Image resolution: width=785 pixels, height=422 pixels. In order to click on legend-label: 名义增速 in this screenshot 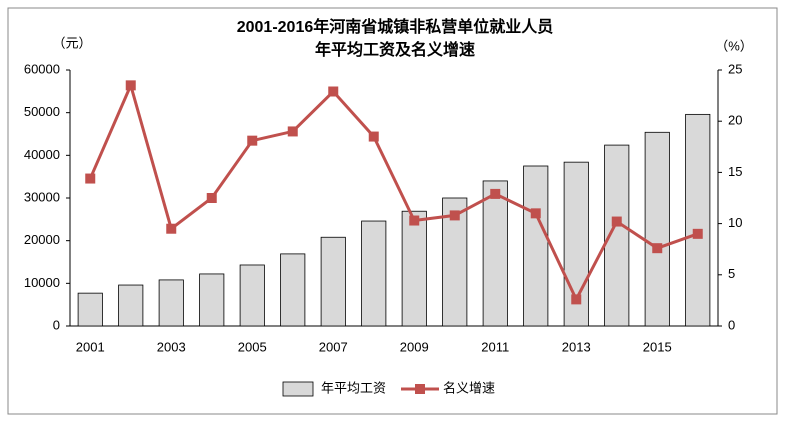, I will do `click(469, 387)`.